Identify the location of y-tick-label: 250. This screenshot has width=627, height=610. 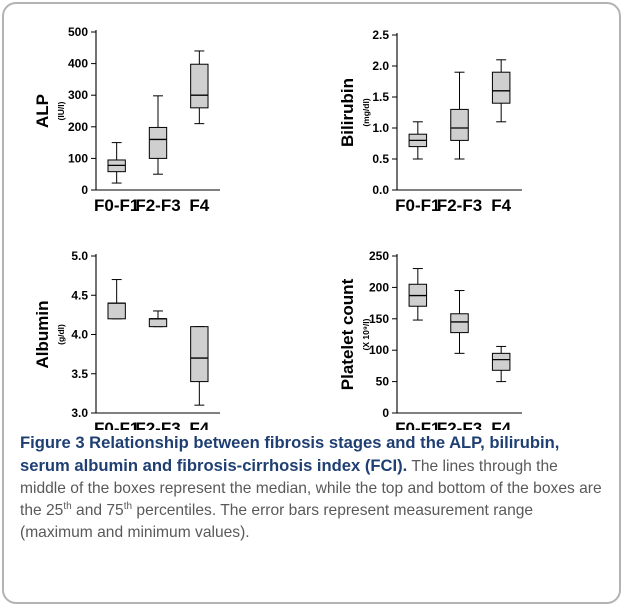
(379, 256).